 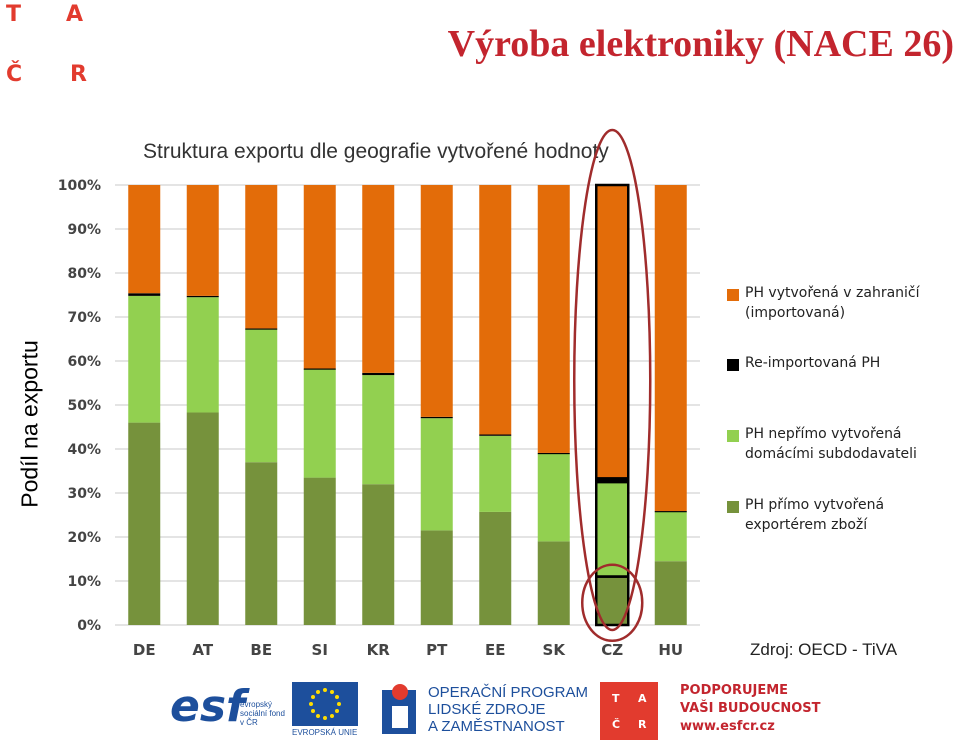 I want to click on op-line-3: A ZAMĚSTNANOST, so click(x=496, y=726).